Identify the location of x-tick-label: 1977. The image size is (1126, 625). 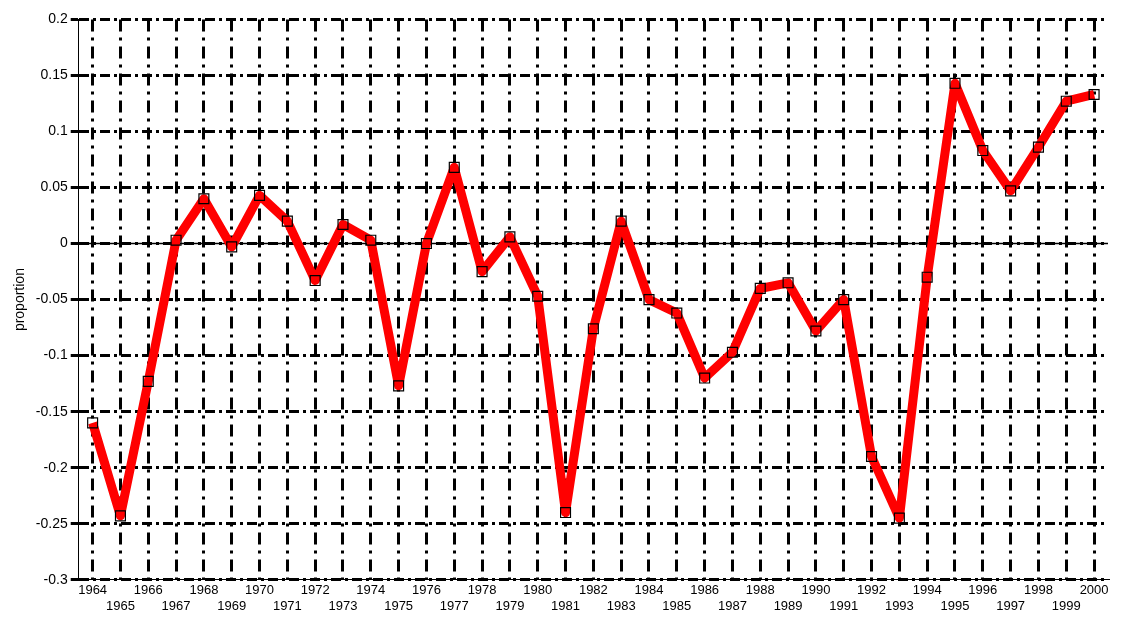
(454, 605).